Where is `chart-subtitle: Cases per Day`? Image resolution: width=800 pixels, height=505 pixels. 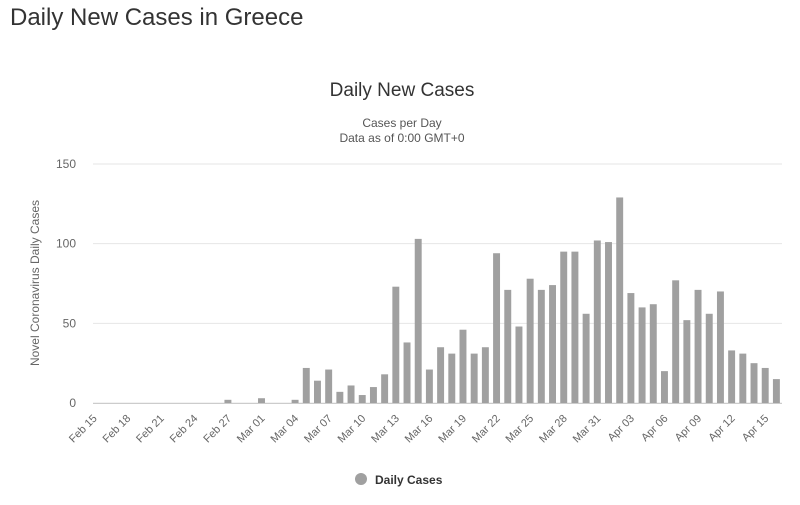
chart-subtitle: Cases per Day is located at coordinates (401, 123).